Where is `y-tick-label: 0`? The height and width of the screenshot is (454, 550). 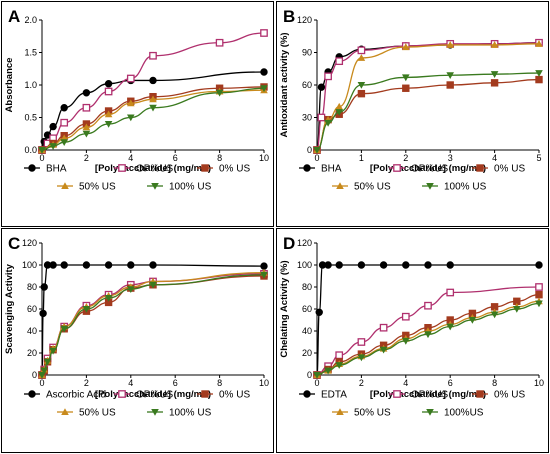 y-tick-label: 0 is located at coordinates (34, 375).